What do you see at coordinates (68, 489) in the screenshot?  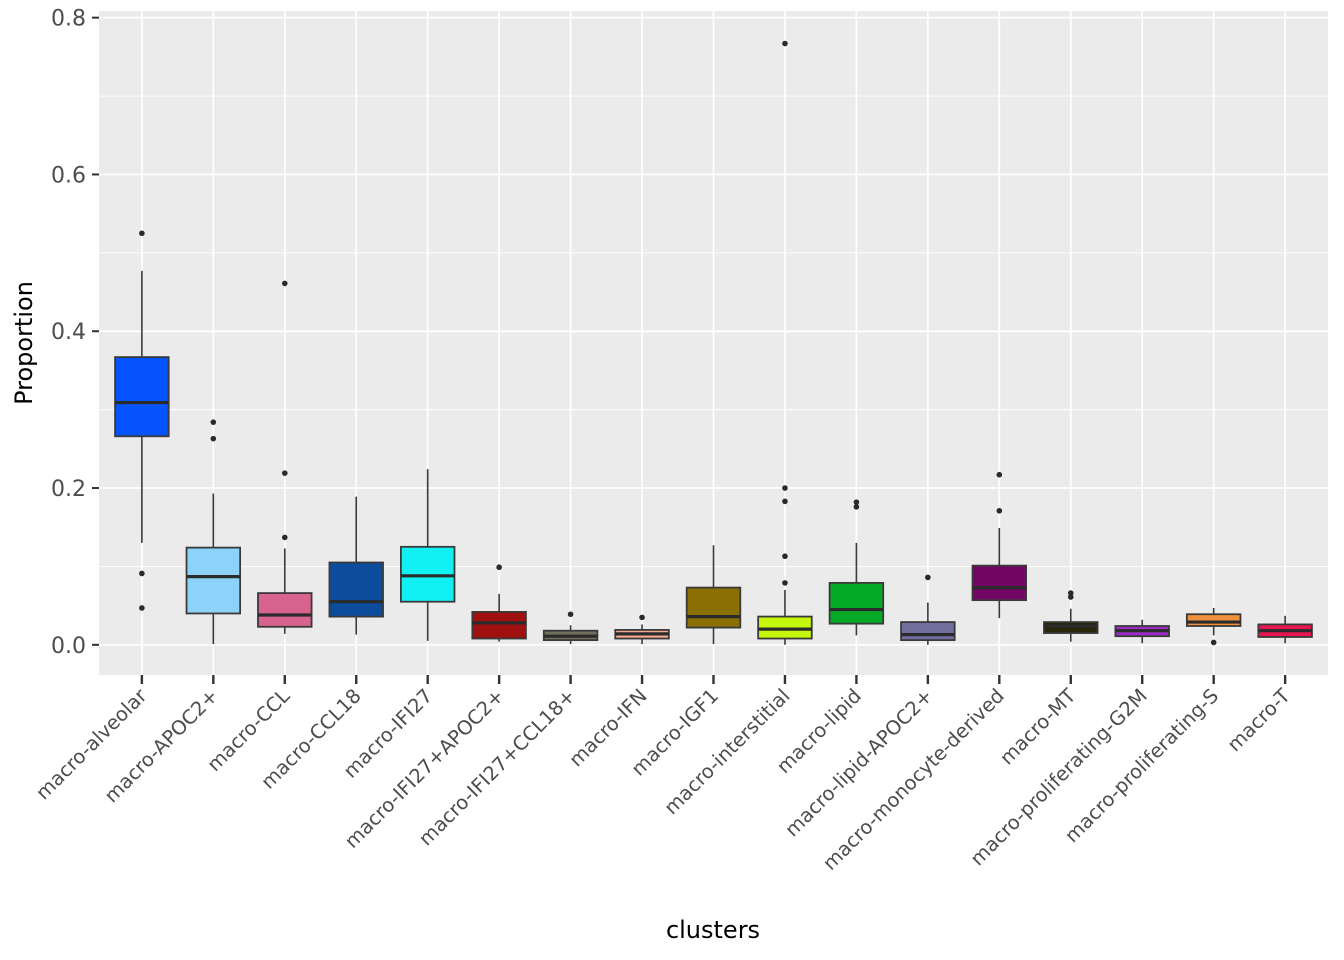 I see `y-tick-label: 0.2` at bounding box center [68, 489].